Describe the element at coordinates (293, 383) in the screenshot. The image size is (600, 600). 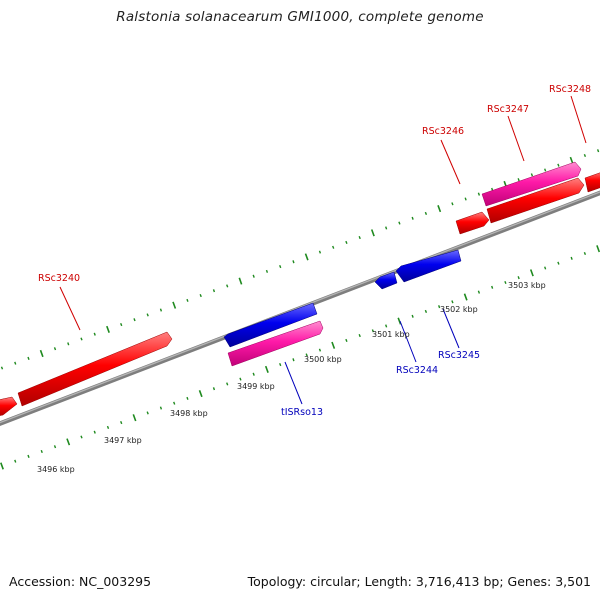
I see `leader-tisrso13` at that location.